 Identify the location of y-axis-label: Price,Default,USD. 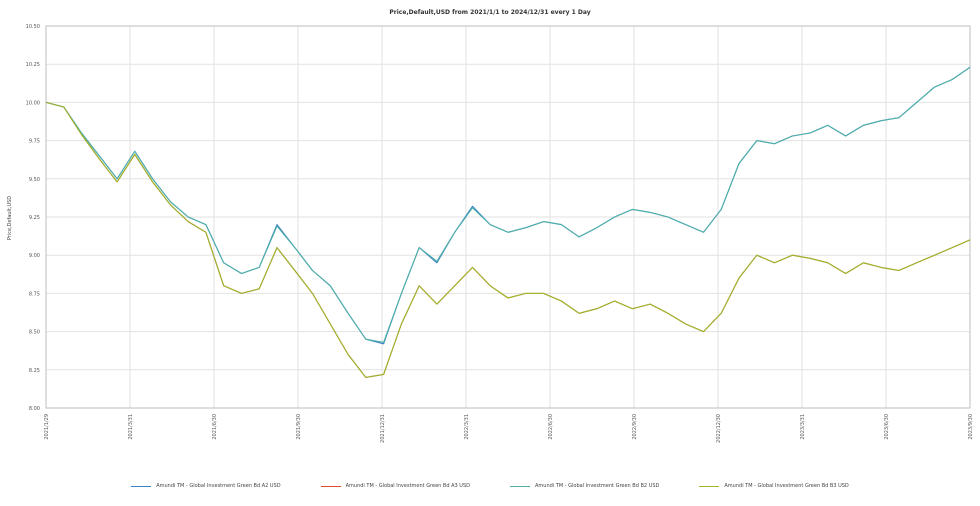
(10, 218).